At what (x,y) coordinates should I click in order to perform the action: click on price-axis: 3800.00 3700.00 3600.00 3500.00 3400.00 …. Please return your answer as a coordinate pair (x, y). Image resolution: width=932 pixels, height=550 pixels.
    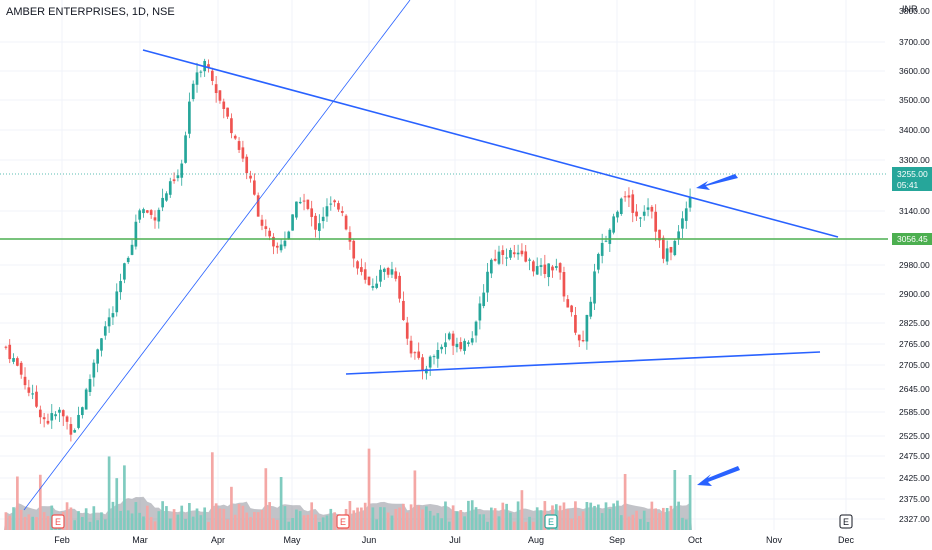
    Looking at the image, I should click on (914, 265).